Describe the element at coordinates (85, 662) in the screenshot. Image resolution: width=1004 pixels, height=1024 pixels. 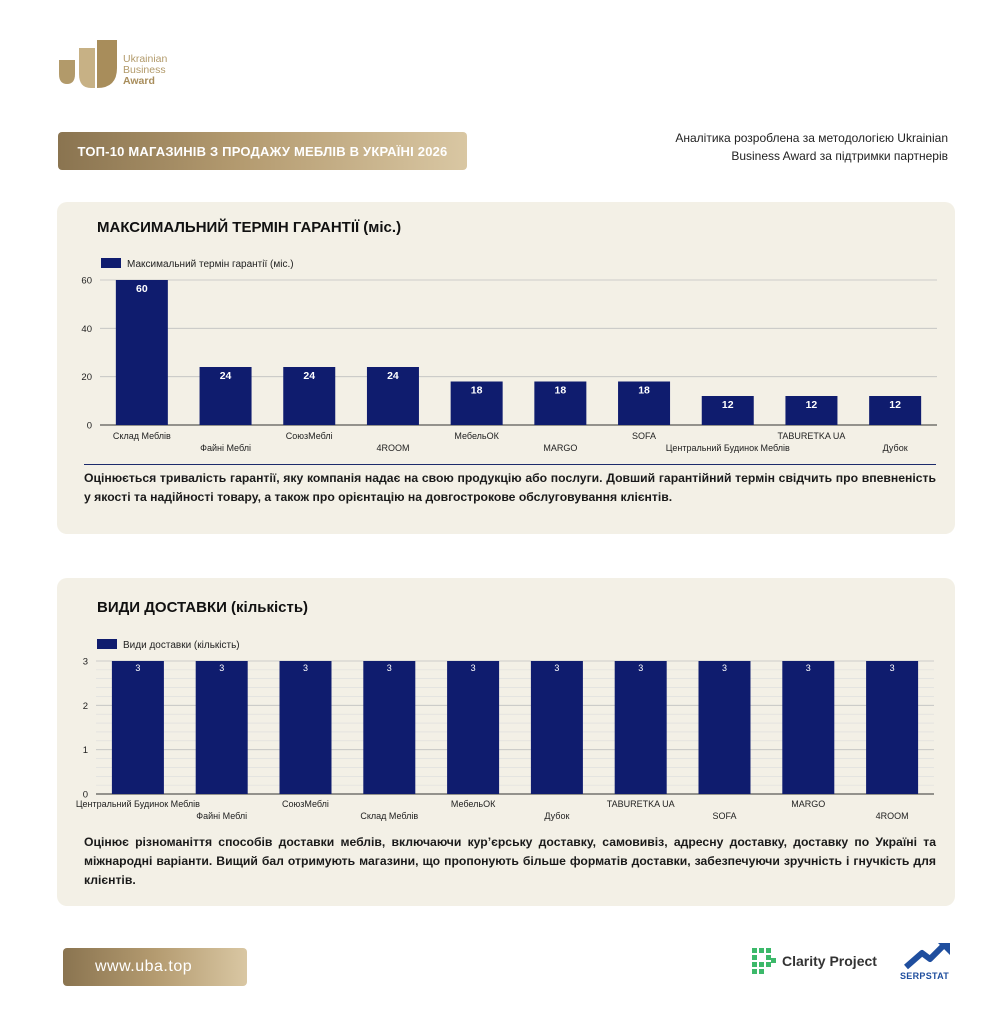
I see `y-tick-label: 3` at that location.